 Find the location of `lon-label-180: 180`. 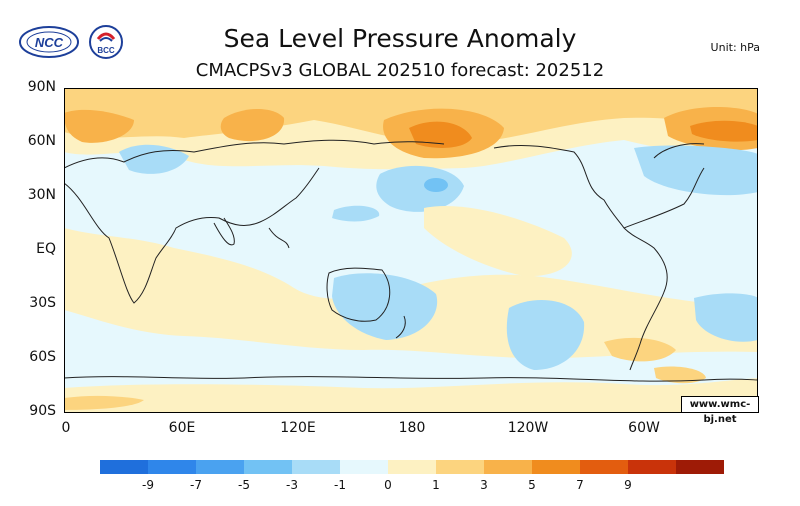

lon-label-180: 180 is located at coordinates (412, 428).